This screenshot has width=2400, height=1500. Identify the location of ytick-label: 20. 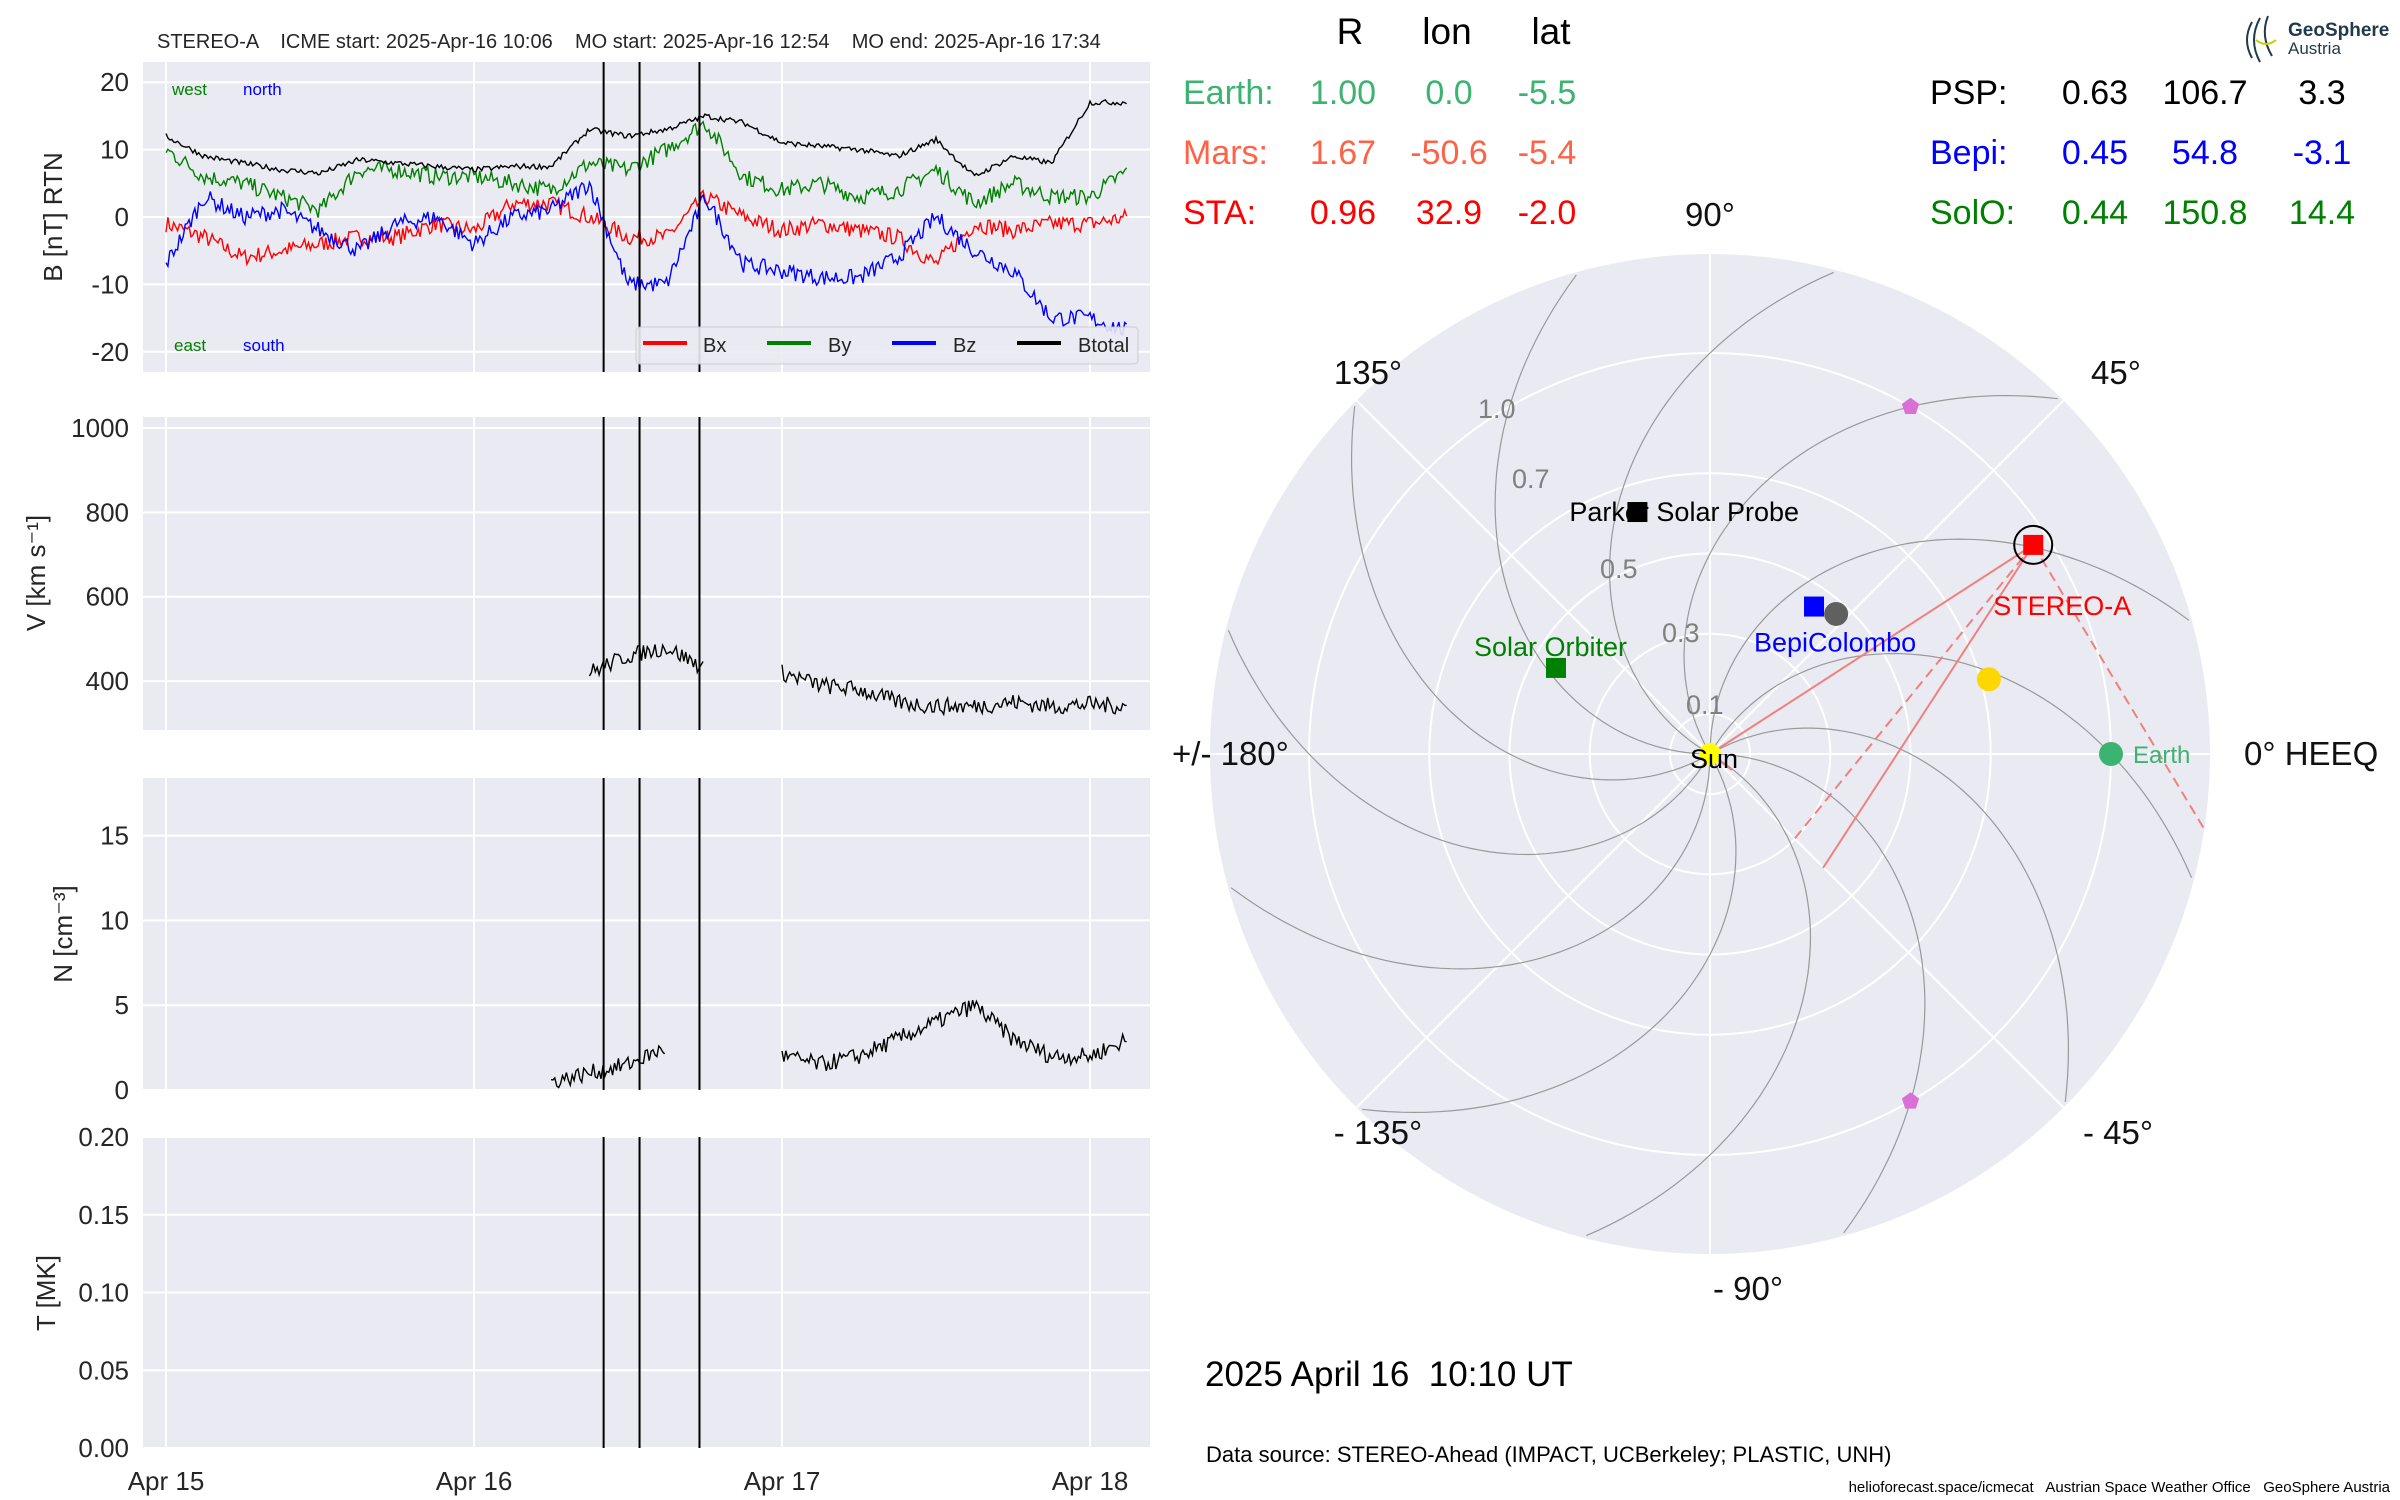
(114, 82).